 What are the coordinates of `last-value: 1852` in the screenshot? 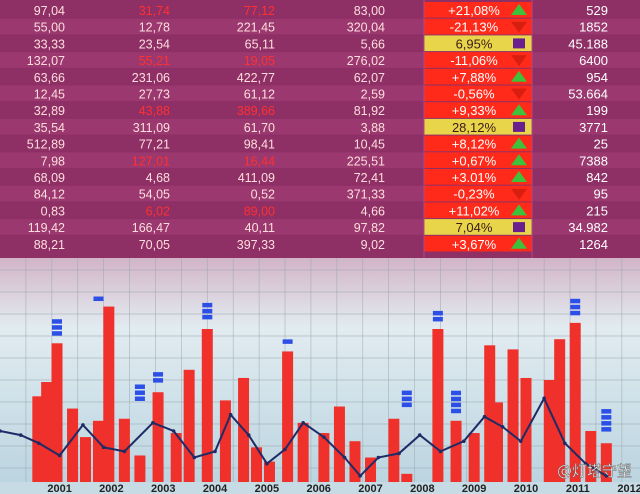 It's located at (593, 27).